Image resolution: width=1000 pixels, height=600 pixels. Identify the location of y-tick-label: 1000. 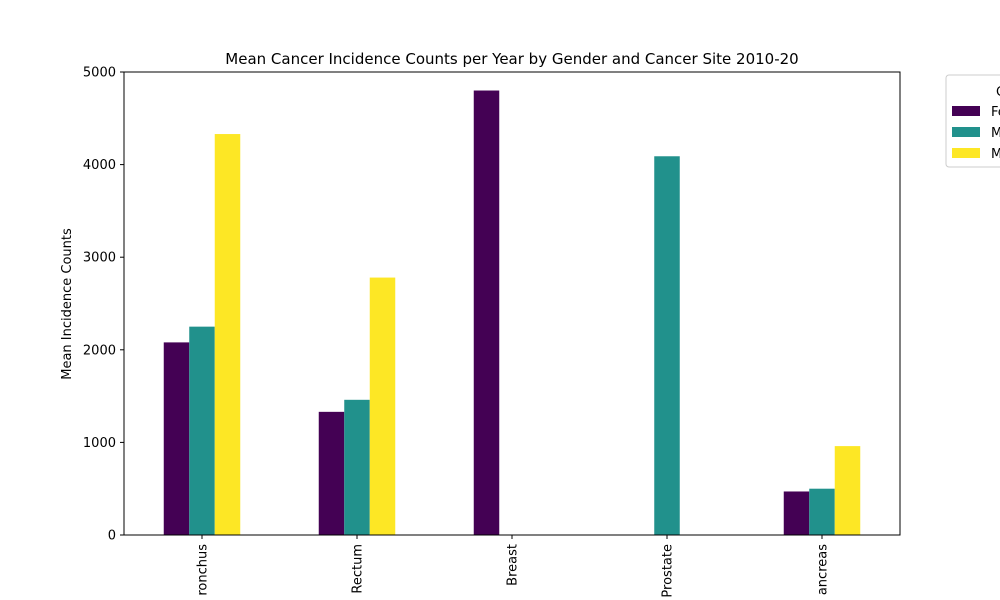
(99, 443).